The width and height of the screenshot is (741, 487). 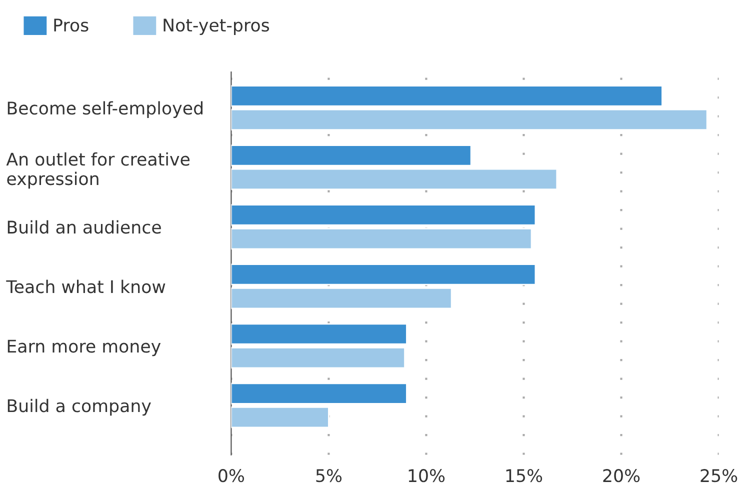 What do you see at coordinates (86, 287) in the screenshot?
I see `y-tick-label: Teach what I know` at bounding box center [86, 287].